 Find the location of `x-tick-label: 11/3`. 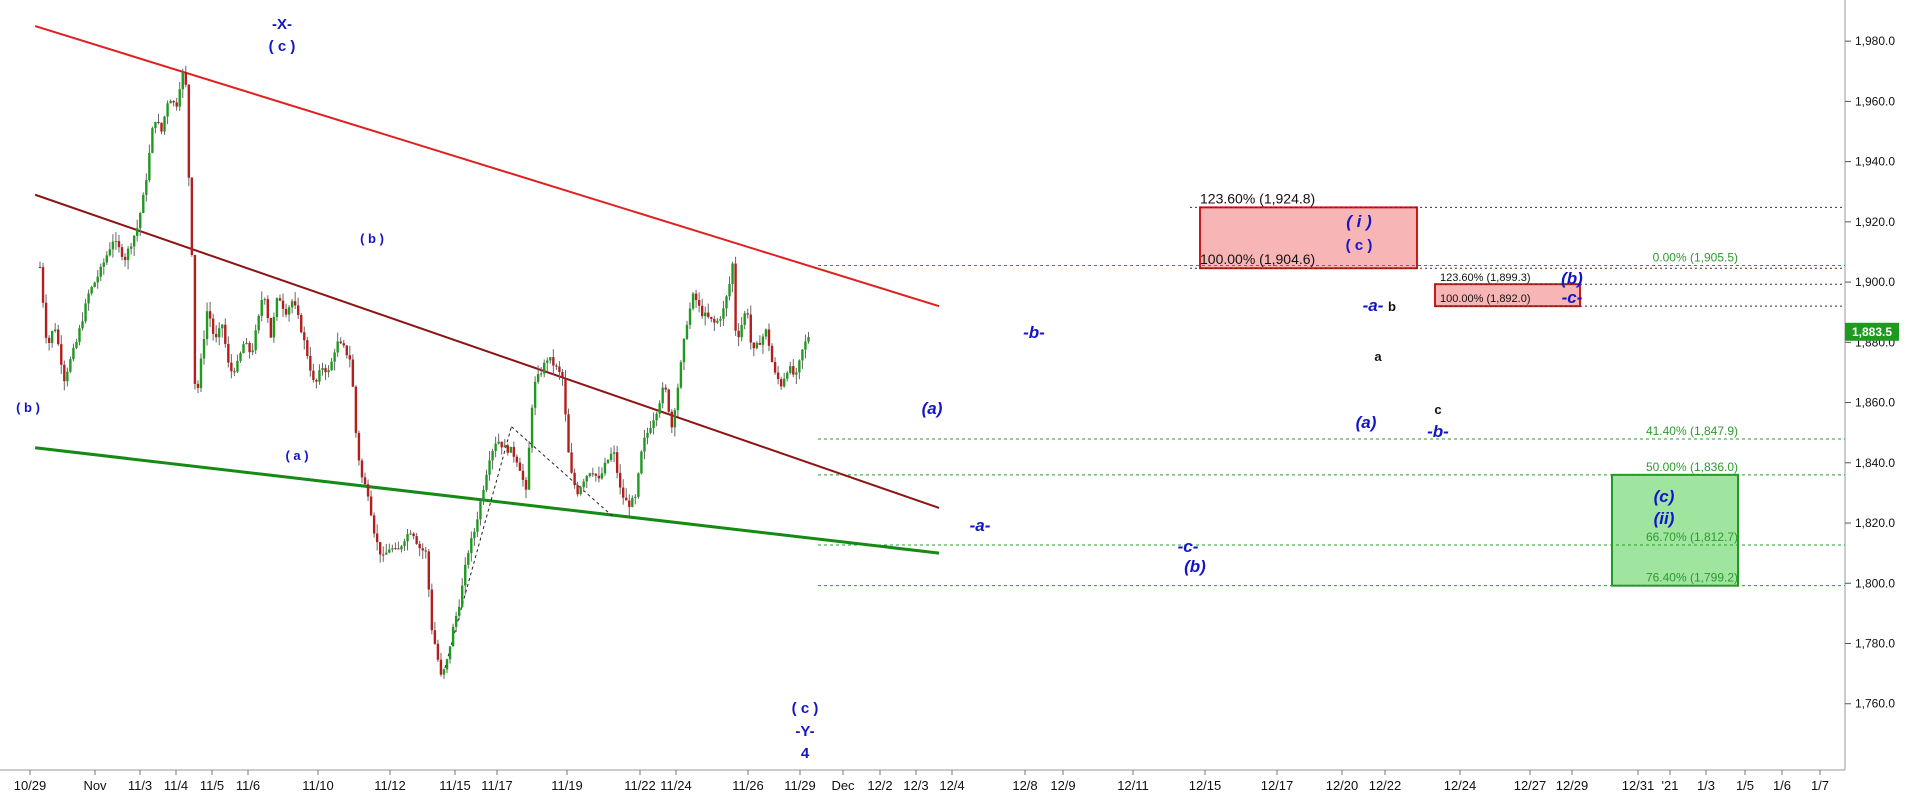

x-tick-label: 11/3 is located at coordinates (140, 785).